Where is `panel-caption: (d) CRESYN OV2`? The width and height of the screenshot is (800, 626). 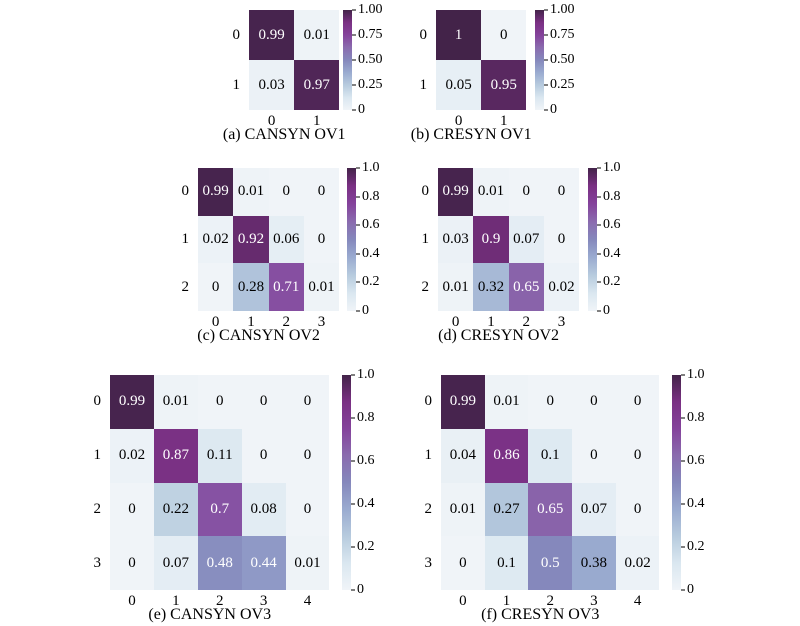 panel-caption: (d) CRESYN OV2 is located at coordinates (499, 336).